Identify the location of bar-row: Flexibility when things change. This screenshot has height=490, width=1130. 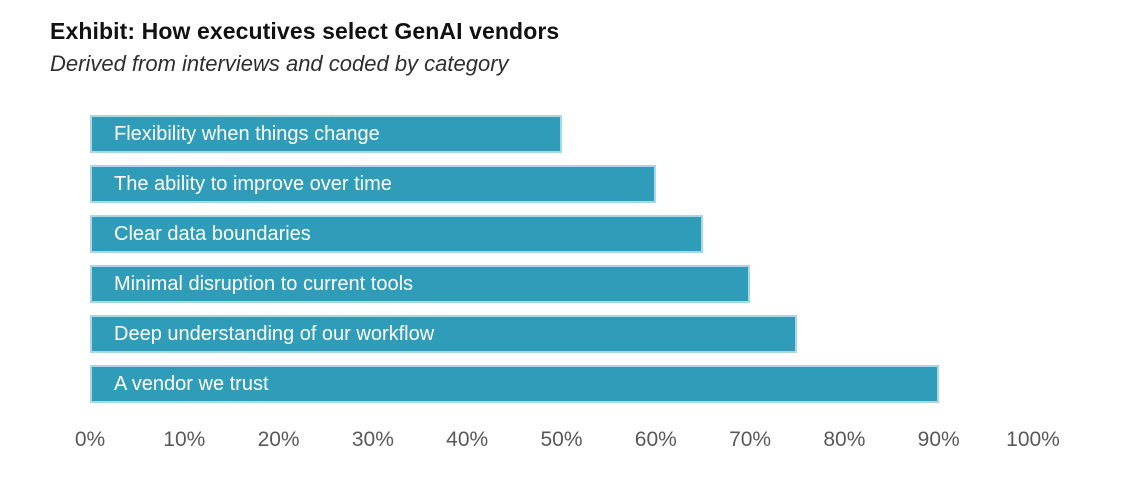
(561, 134).